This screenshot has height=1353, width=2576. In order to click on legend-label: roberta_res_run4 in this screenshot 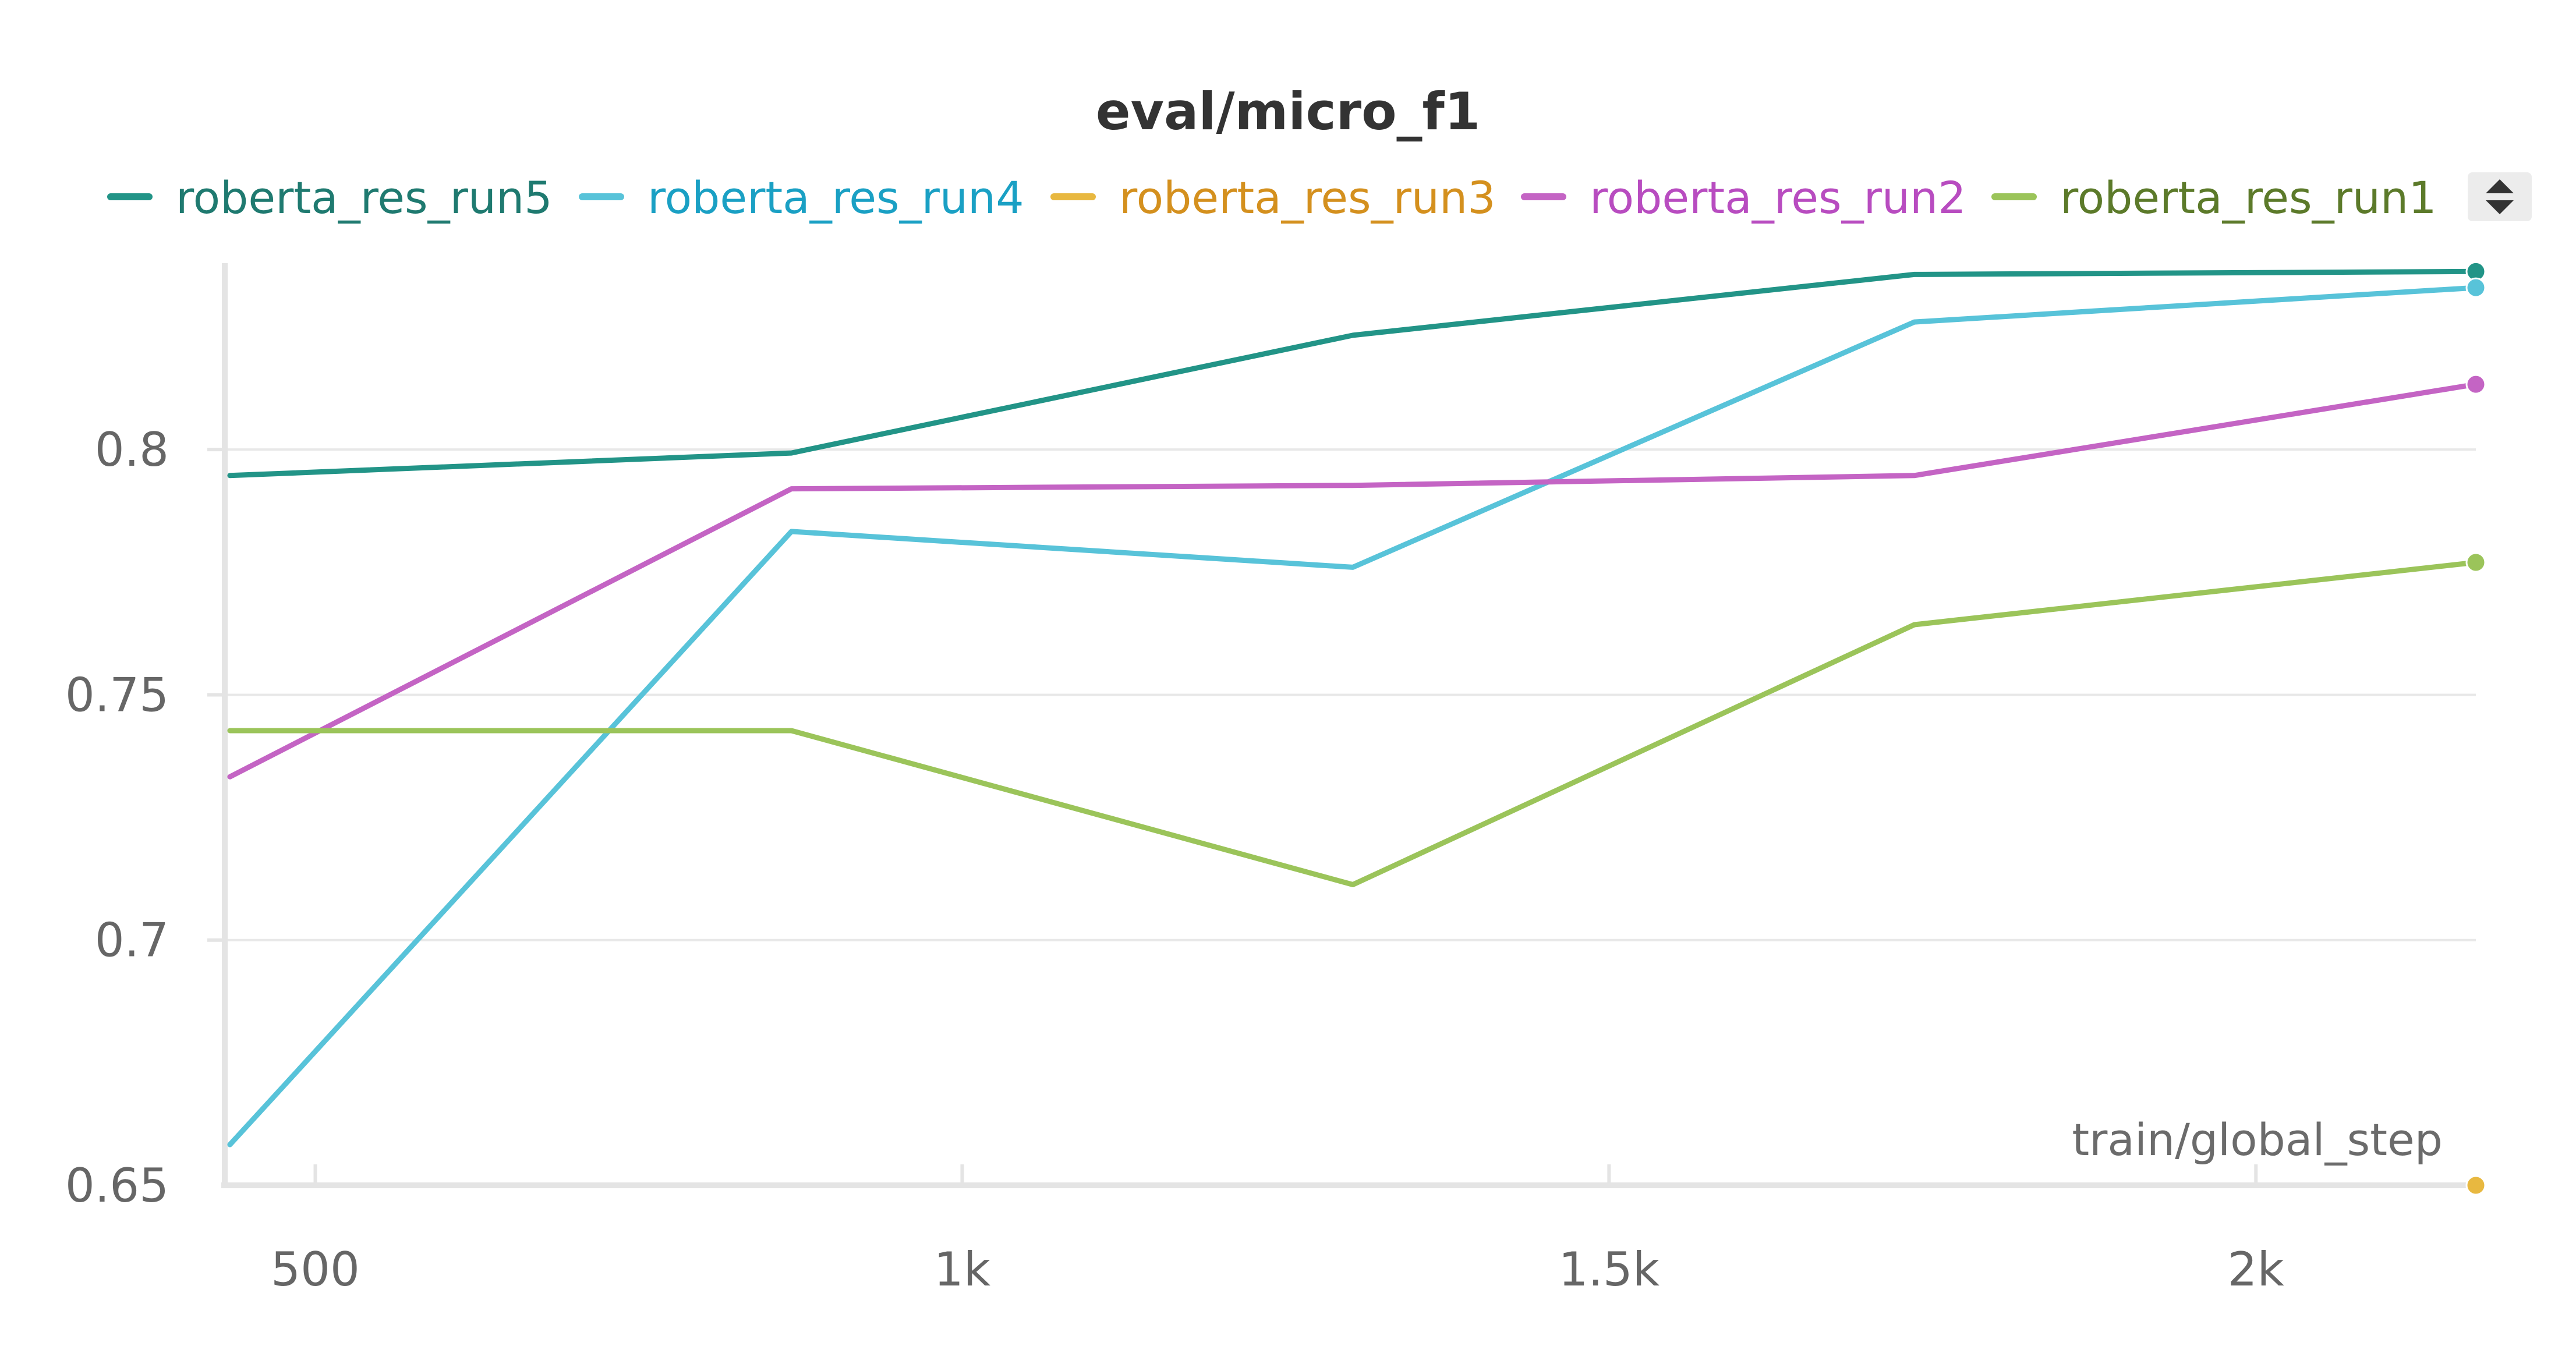, I will do `click(835, 198)`.